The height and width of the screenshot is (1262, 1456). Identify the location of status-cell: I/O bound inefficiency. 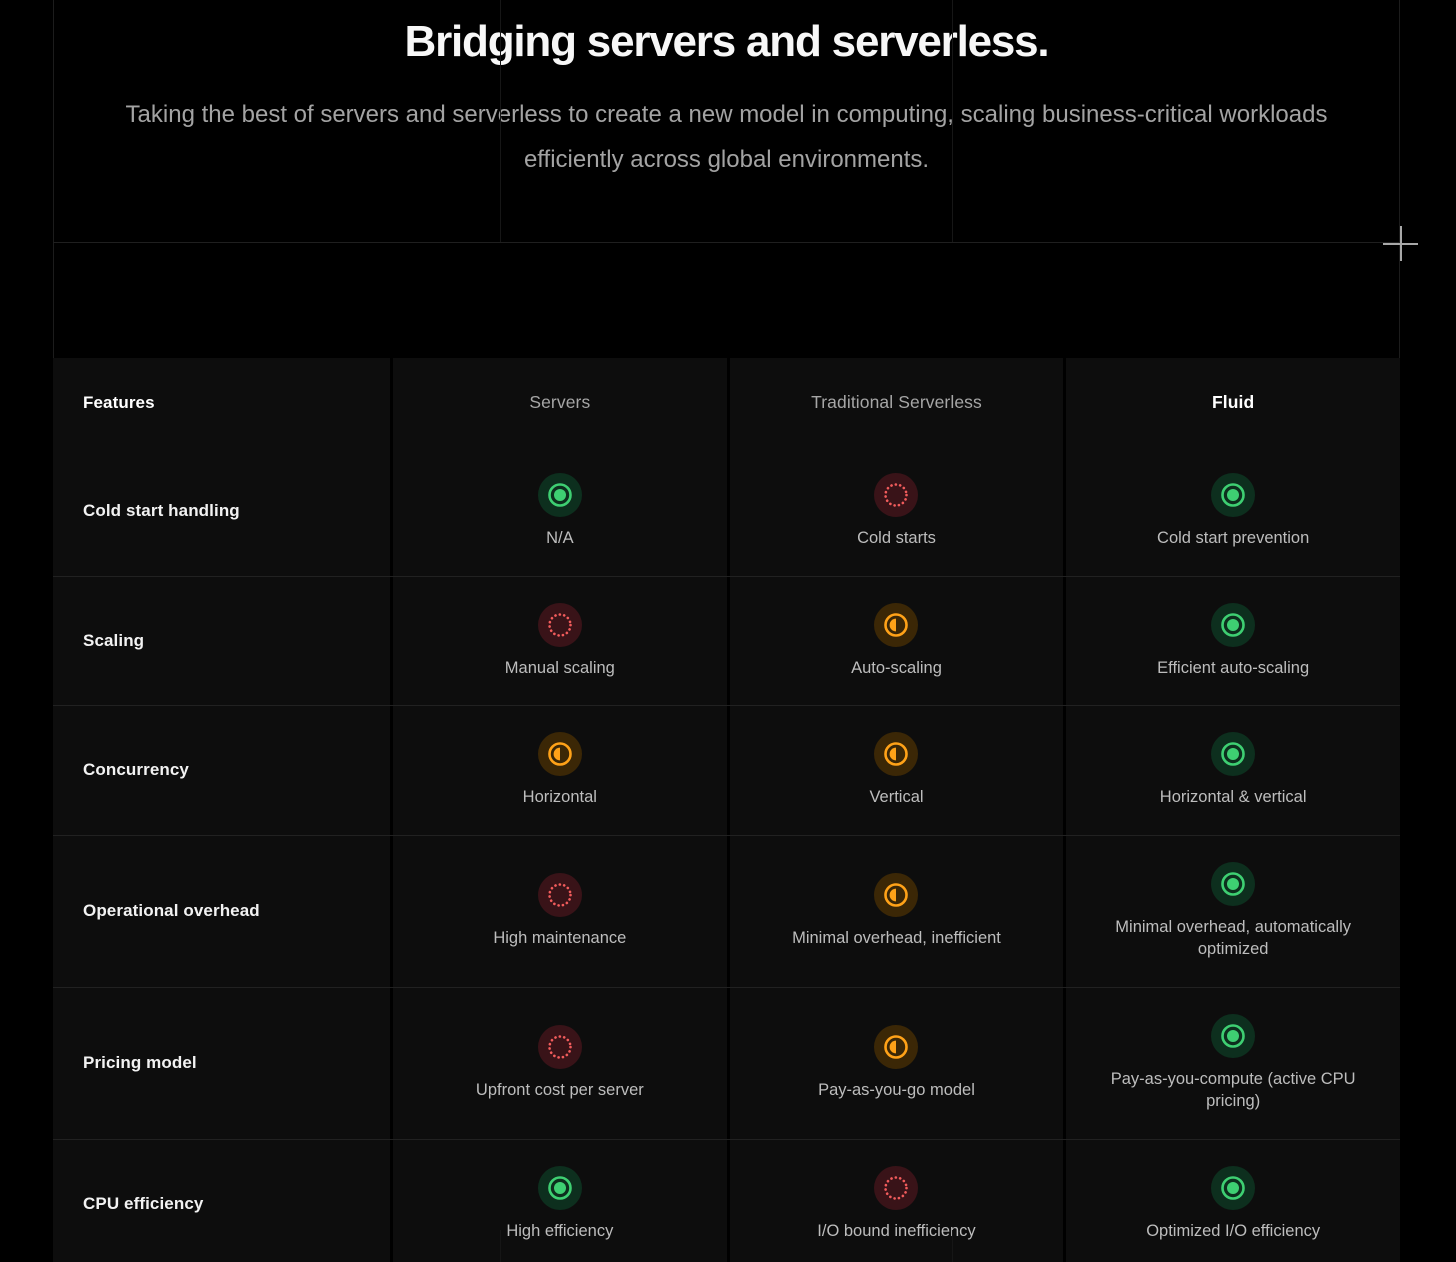
(896, 1200).